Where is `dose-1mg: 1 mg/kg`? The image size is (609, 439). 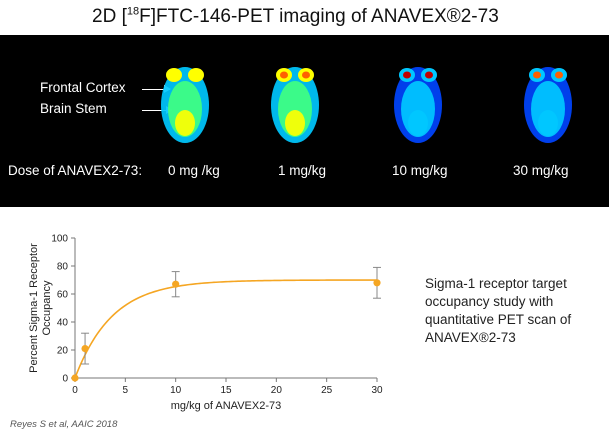 dose-1mg: 1 mg/kg is located at coordinates (302, 170).